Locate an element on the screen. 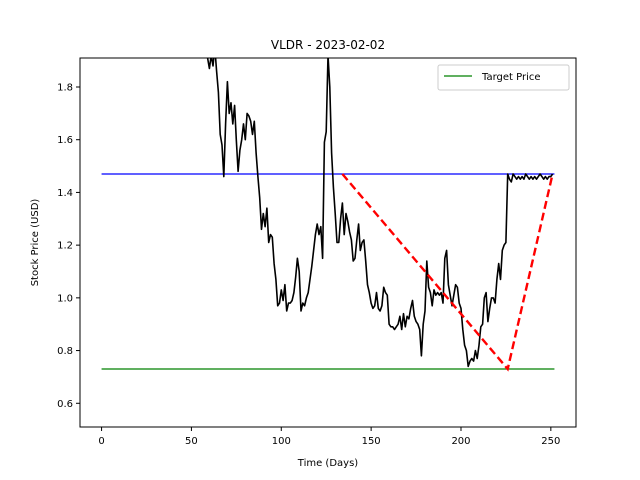 The image size is (640, 480). y-tick-label: 1.2 is located at coordinates (65, 246).